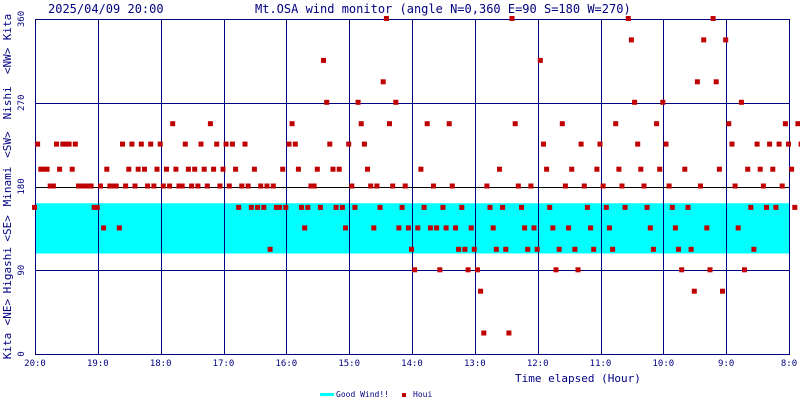  I want to click on y-tick-label: 0, so click(22, 353).